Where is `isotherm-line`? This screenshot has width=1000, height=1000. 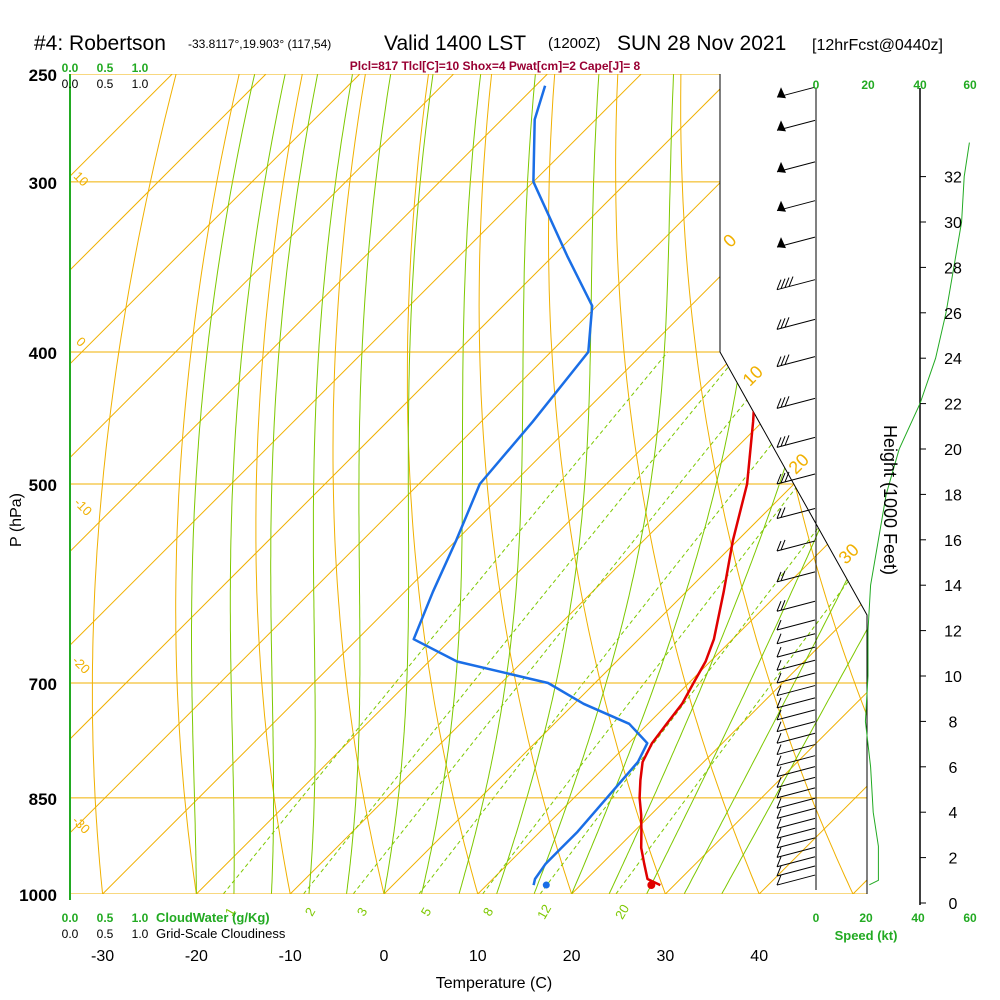 isotherm-line is located at coordinates (859, 484).